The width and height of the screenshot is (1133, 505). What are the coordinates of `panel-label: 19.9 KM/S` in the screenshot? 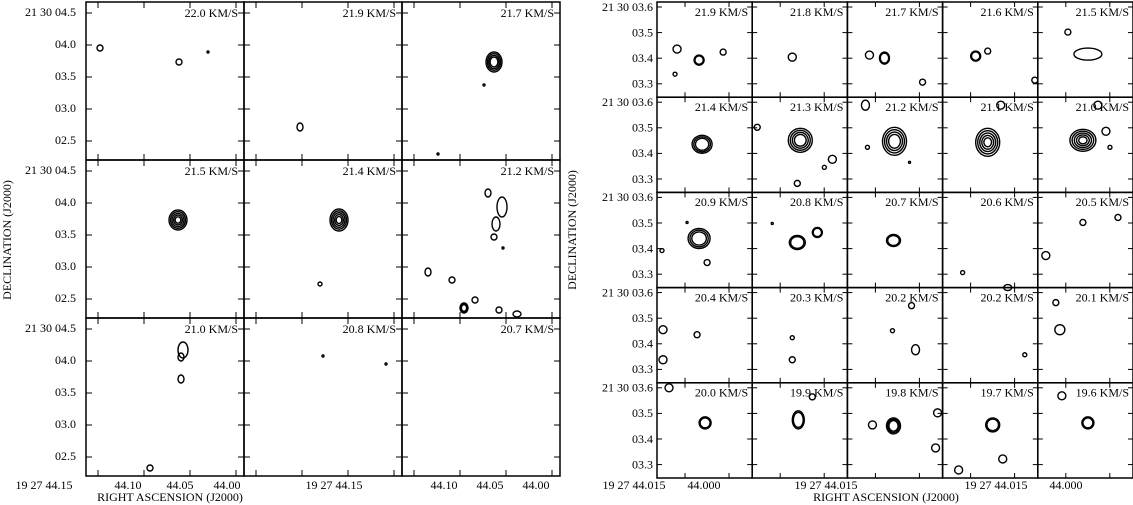 It's located at (816, 393).